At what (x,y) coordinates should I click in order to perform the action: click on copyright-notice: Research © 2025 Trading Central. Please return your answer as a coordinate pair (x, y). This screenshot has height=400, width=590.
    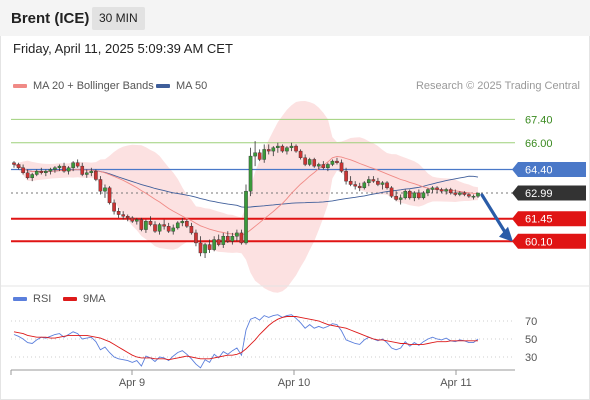
    Looking at the image, I should click on (497, 86).